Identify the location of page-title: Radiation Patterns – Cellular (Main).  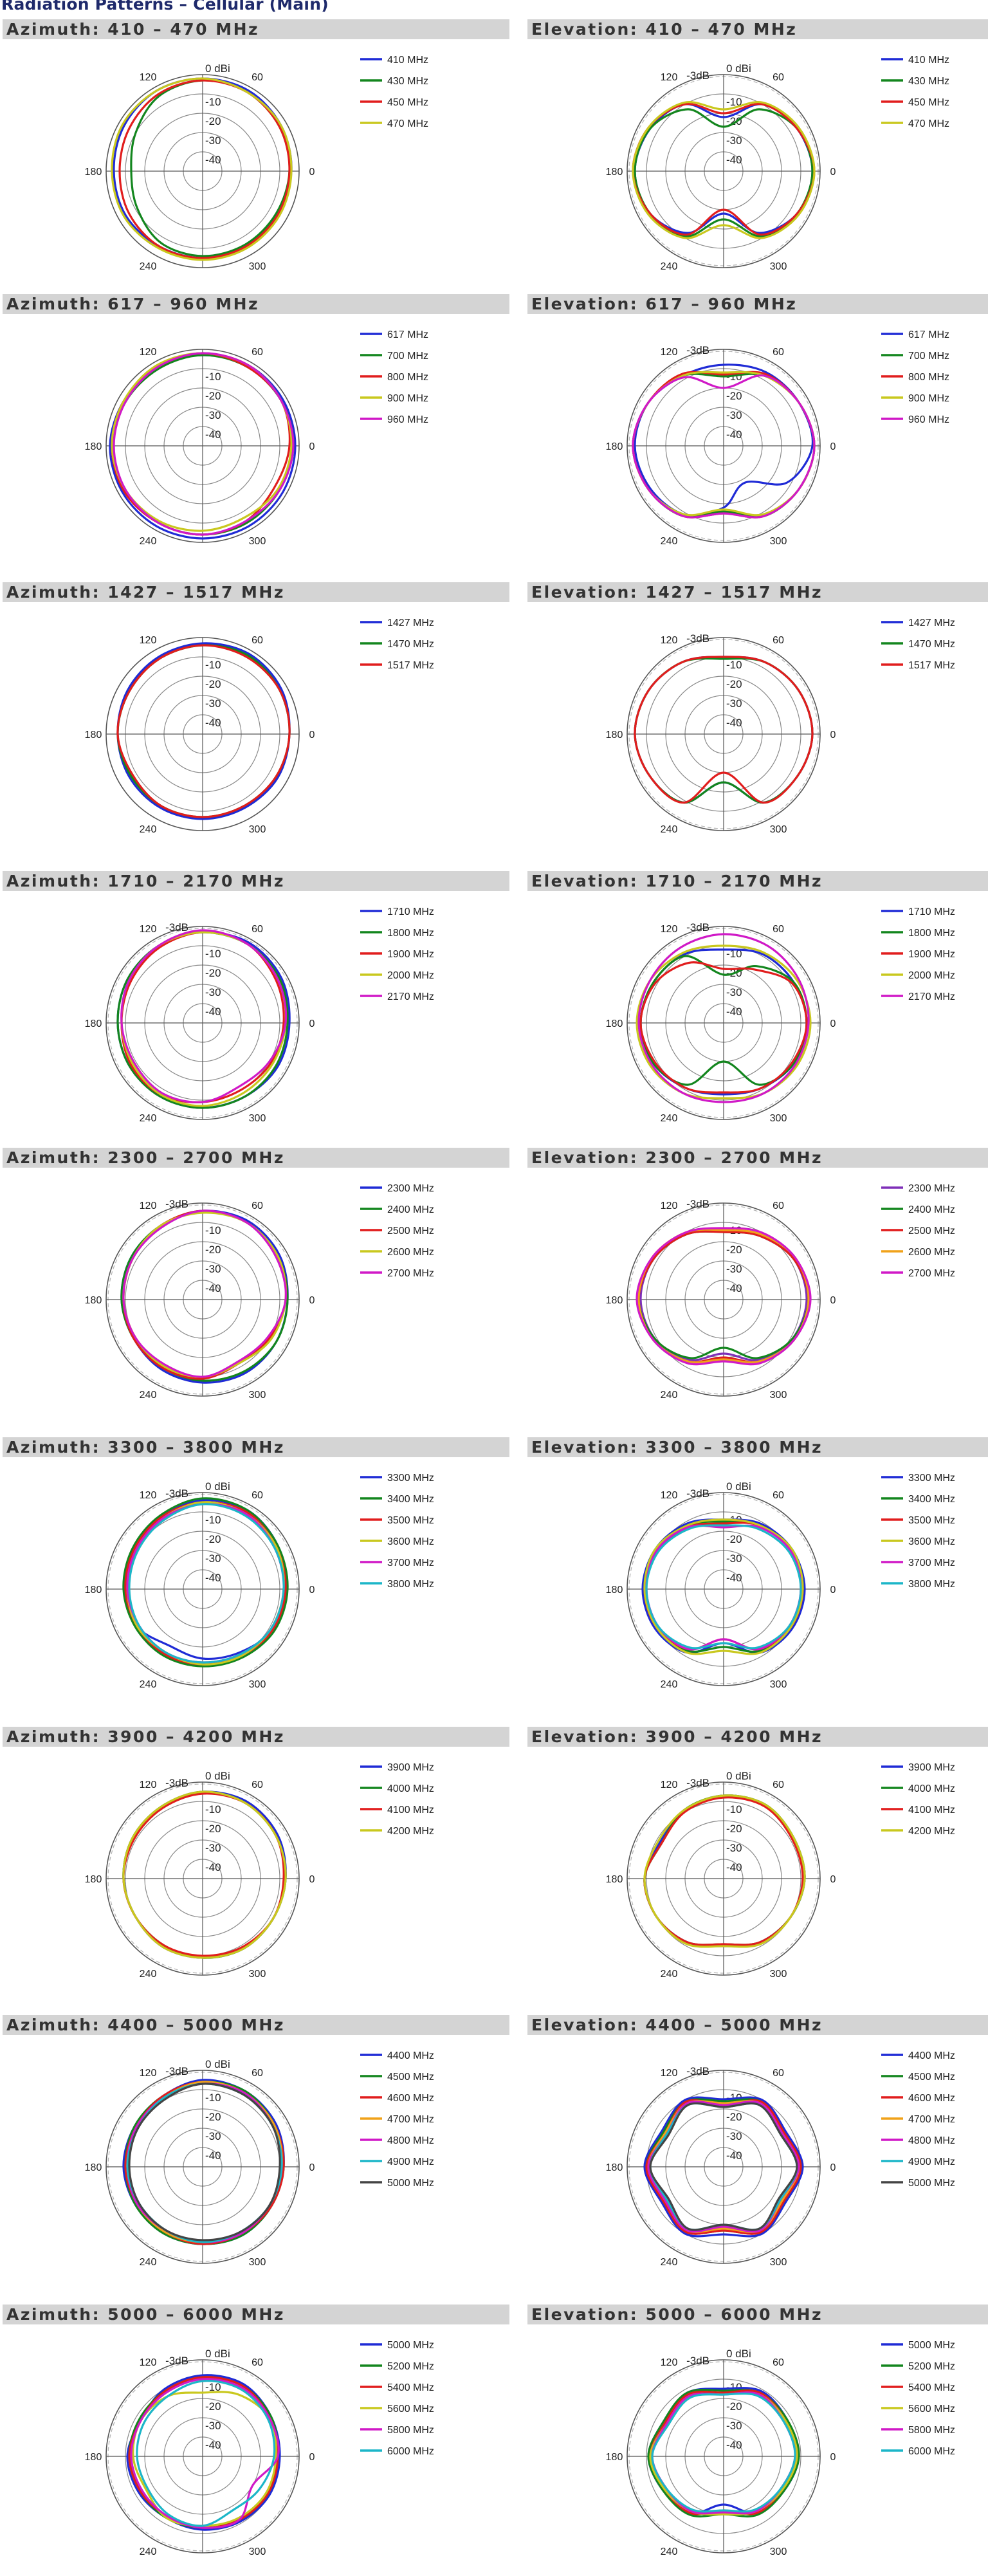
(165, 7).